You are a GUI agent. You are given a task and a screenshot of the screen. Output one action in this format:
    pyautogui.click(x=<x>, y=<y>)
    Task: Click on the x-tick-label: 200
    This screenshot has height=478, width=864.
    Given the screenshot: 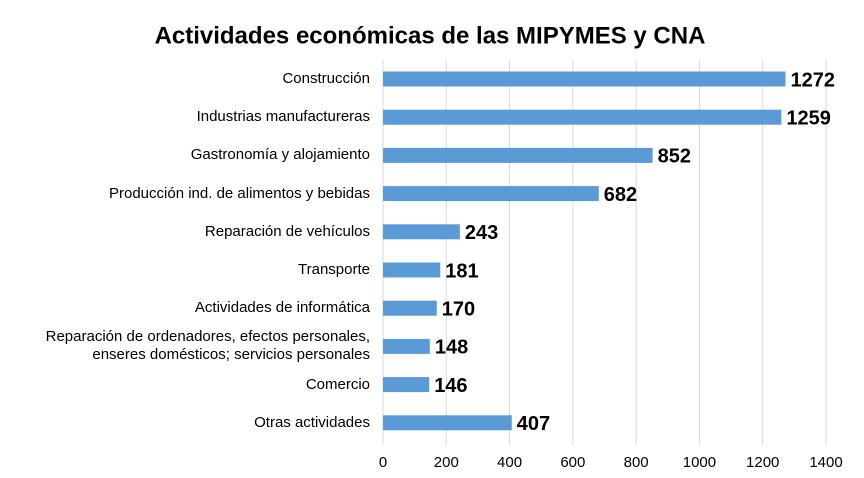 What is the action you would take?
    pyautogui.click(x=446, y=462)
    